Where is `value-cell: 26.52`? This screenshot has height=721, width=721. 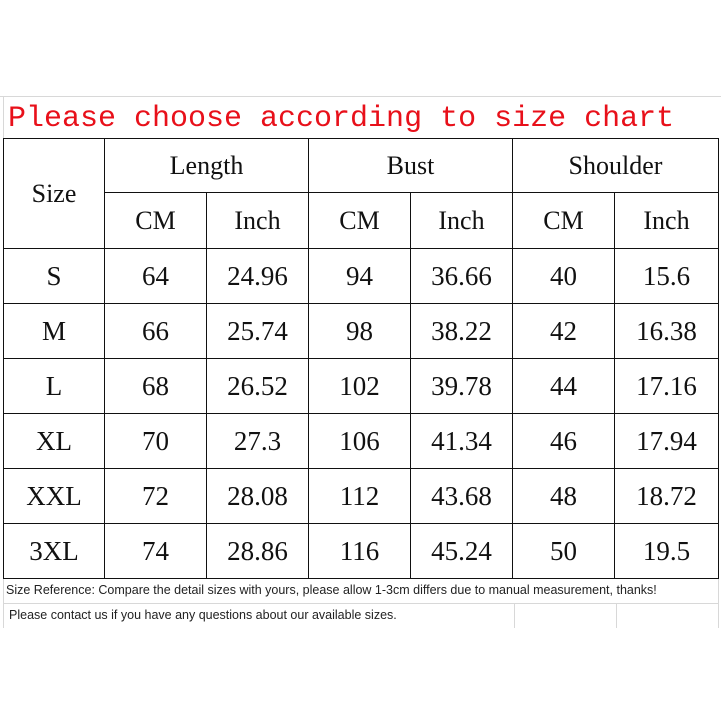
value-cell: 26.52 is located at coordinates (257, 386).